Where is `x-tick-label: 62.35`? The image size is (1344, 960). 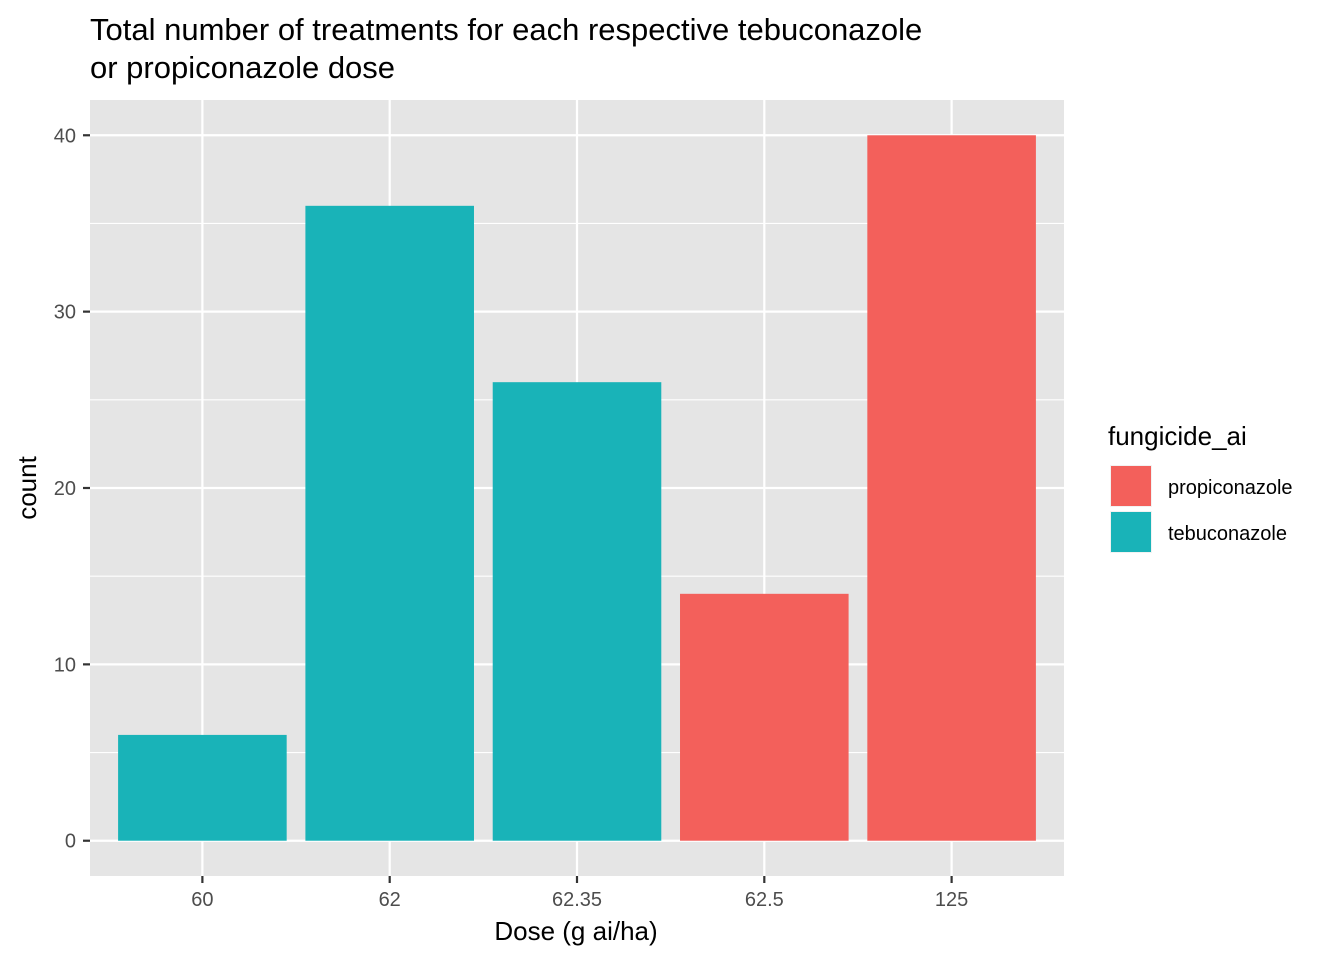
x-tick-label: 62.35 is located at coordinates (577, 900).